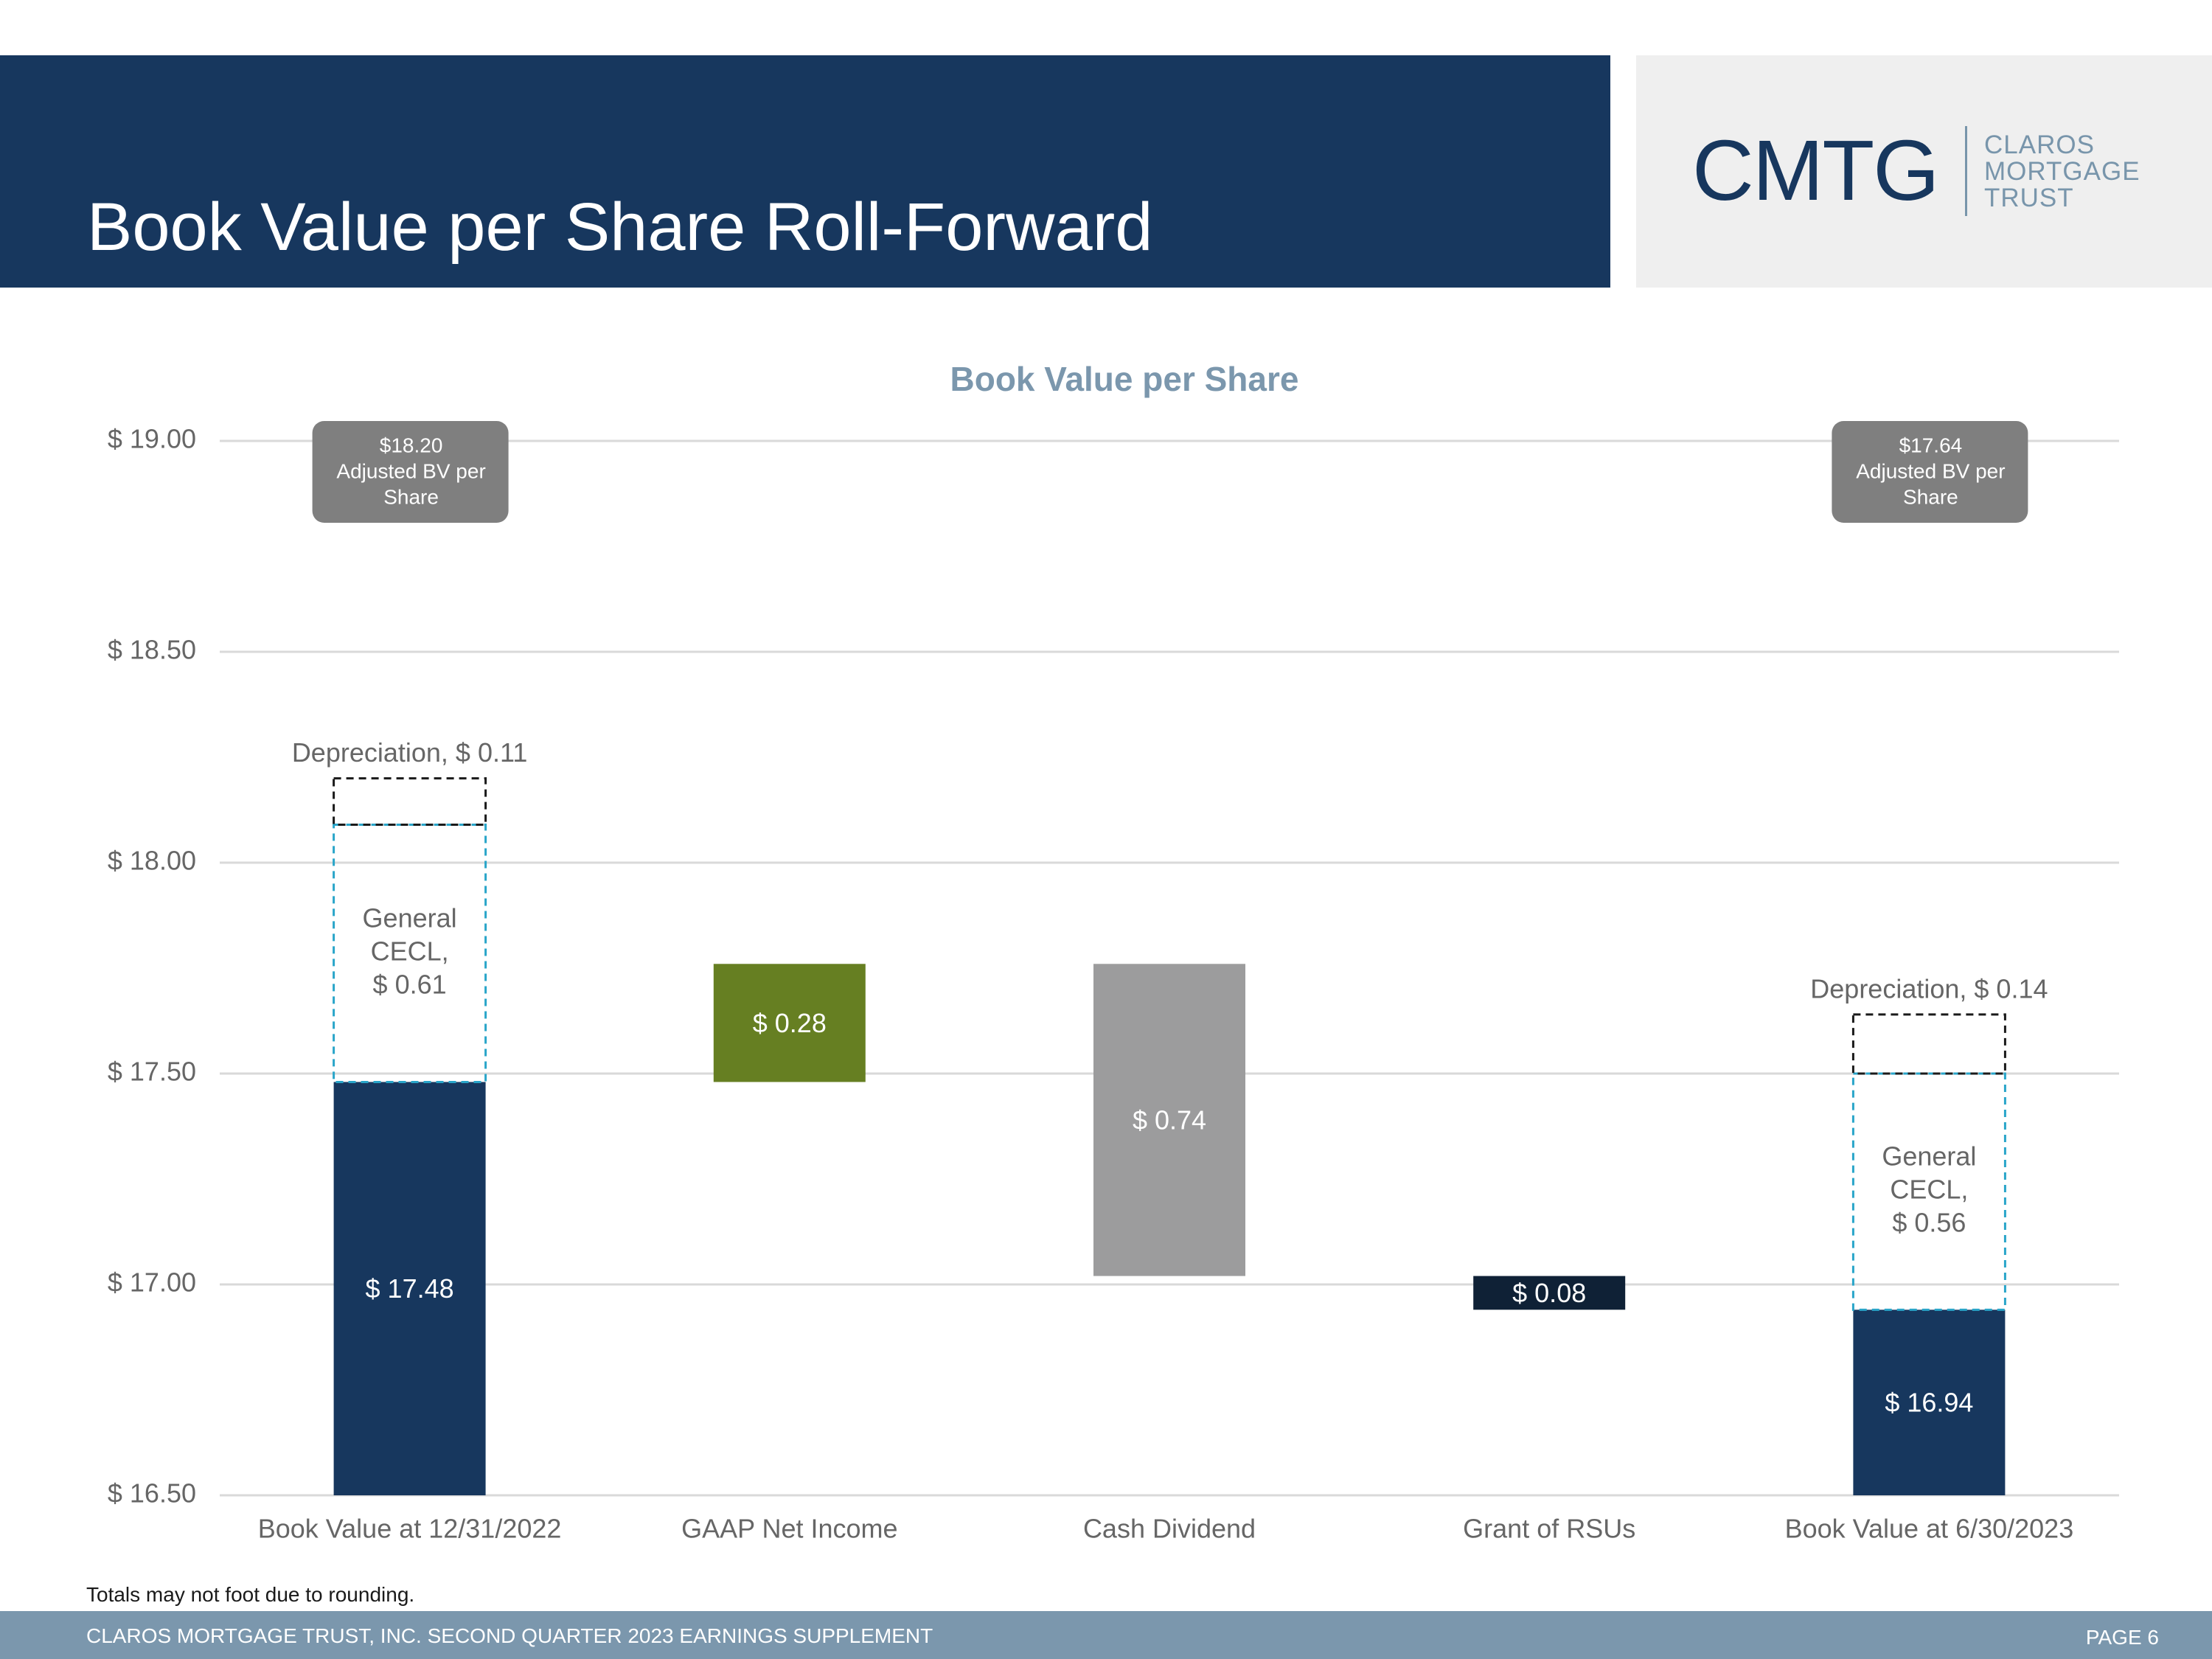  I want to click on cecl-label: $ 0.61, so click(410, 984).